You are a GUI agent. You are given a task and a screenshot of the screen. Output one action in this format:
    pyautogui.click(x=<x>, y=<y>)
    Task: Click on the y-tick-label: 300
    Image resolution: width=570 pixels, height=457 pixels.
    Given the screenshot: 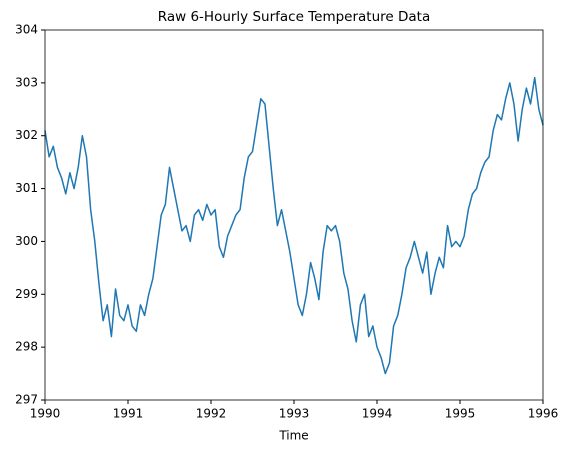 What is the action you would take?
    pyautogui.click(x=26, y=241)
    